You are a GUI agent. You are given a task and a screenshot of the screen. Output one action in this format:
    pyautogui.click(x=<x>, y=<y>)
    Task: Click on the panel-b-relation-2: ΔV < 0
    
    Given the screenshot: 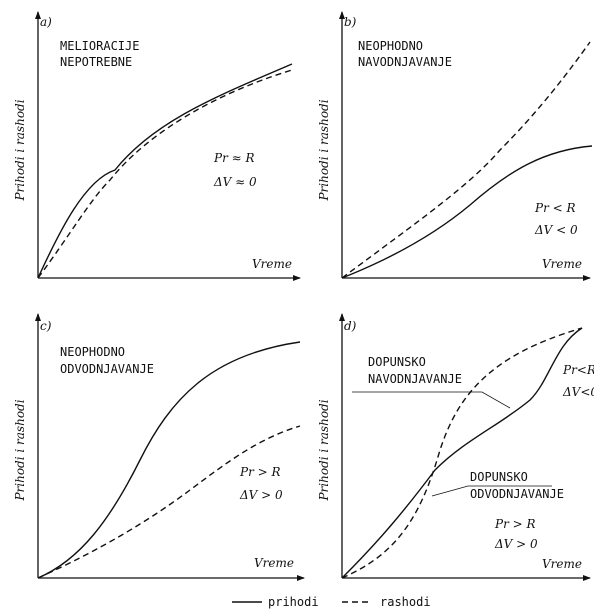 What is the action you would take?
    pyautogui.click(x=556, y=230)
    